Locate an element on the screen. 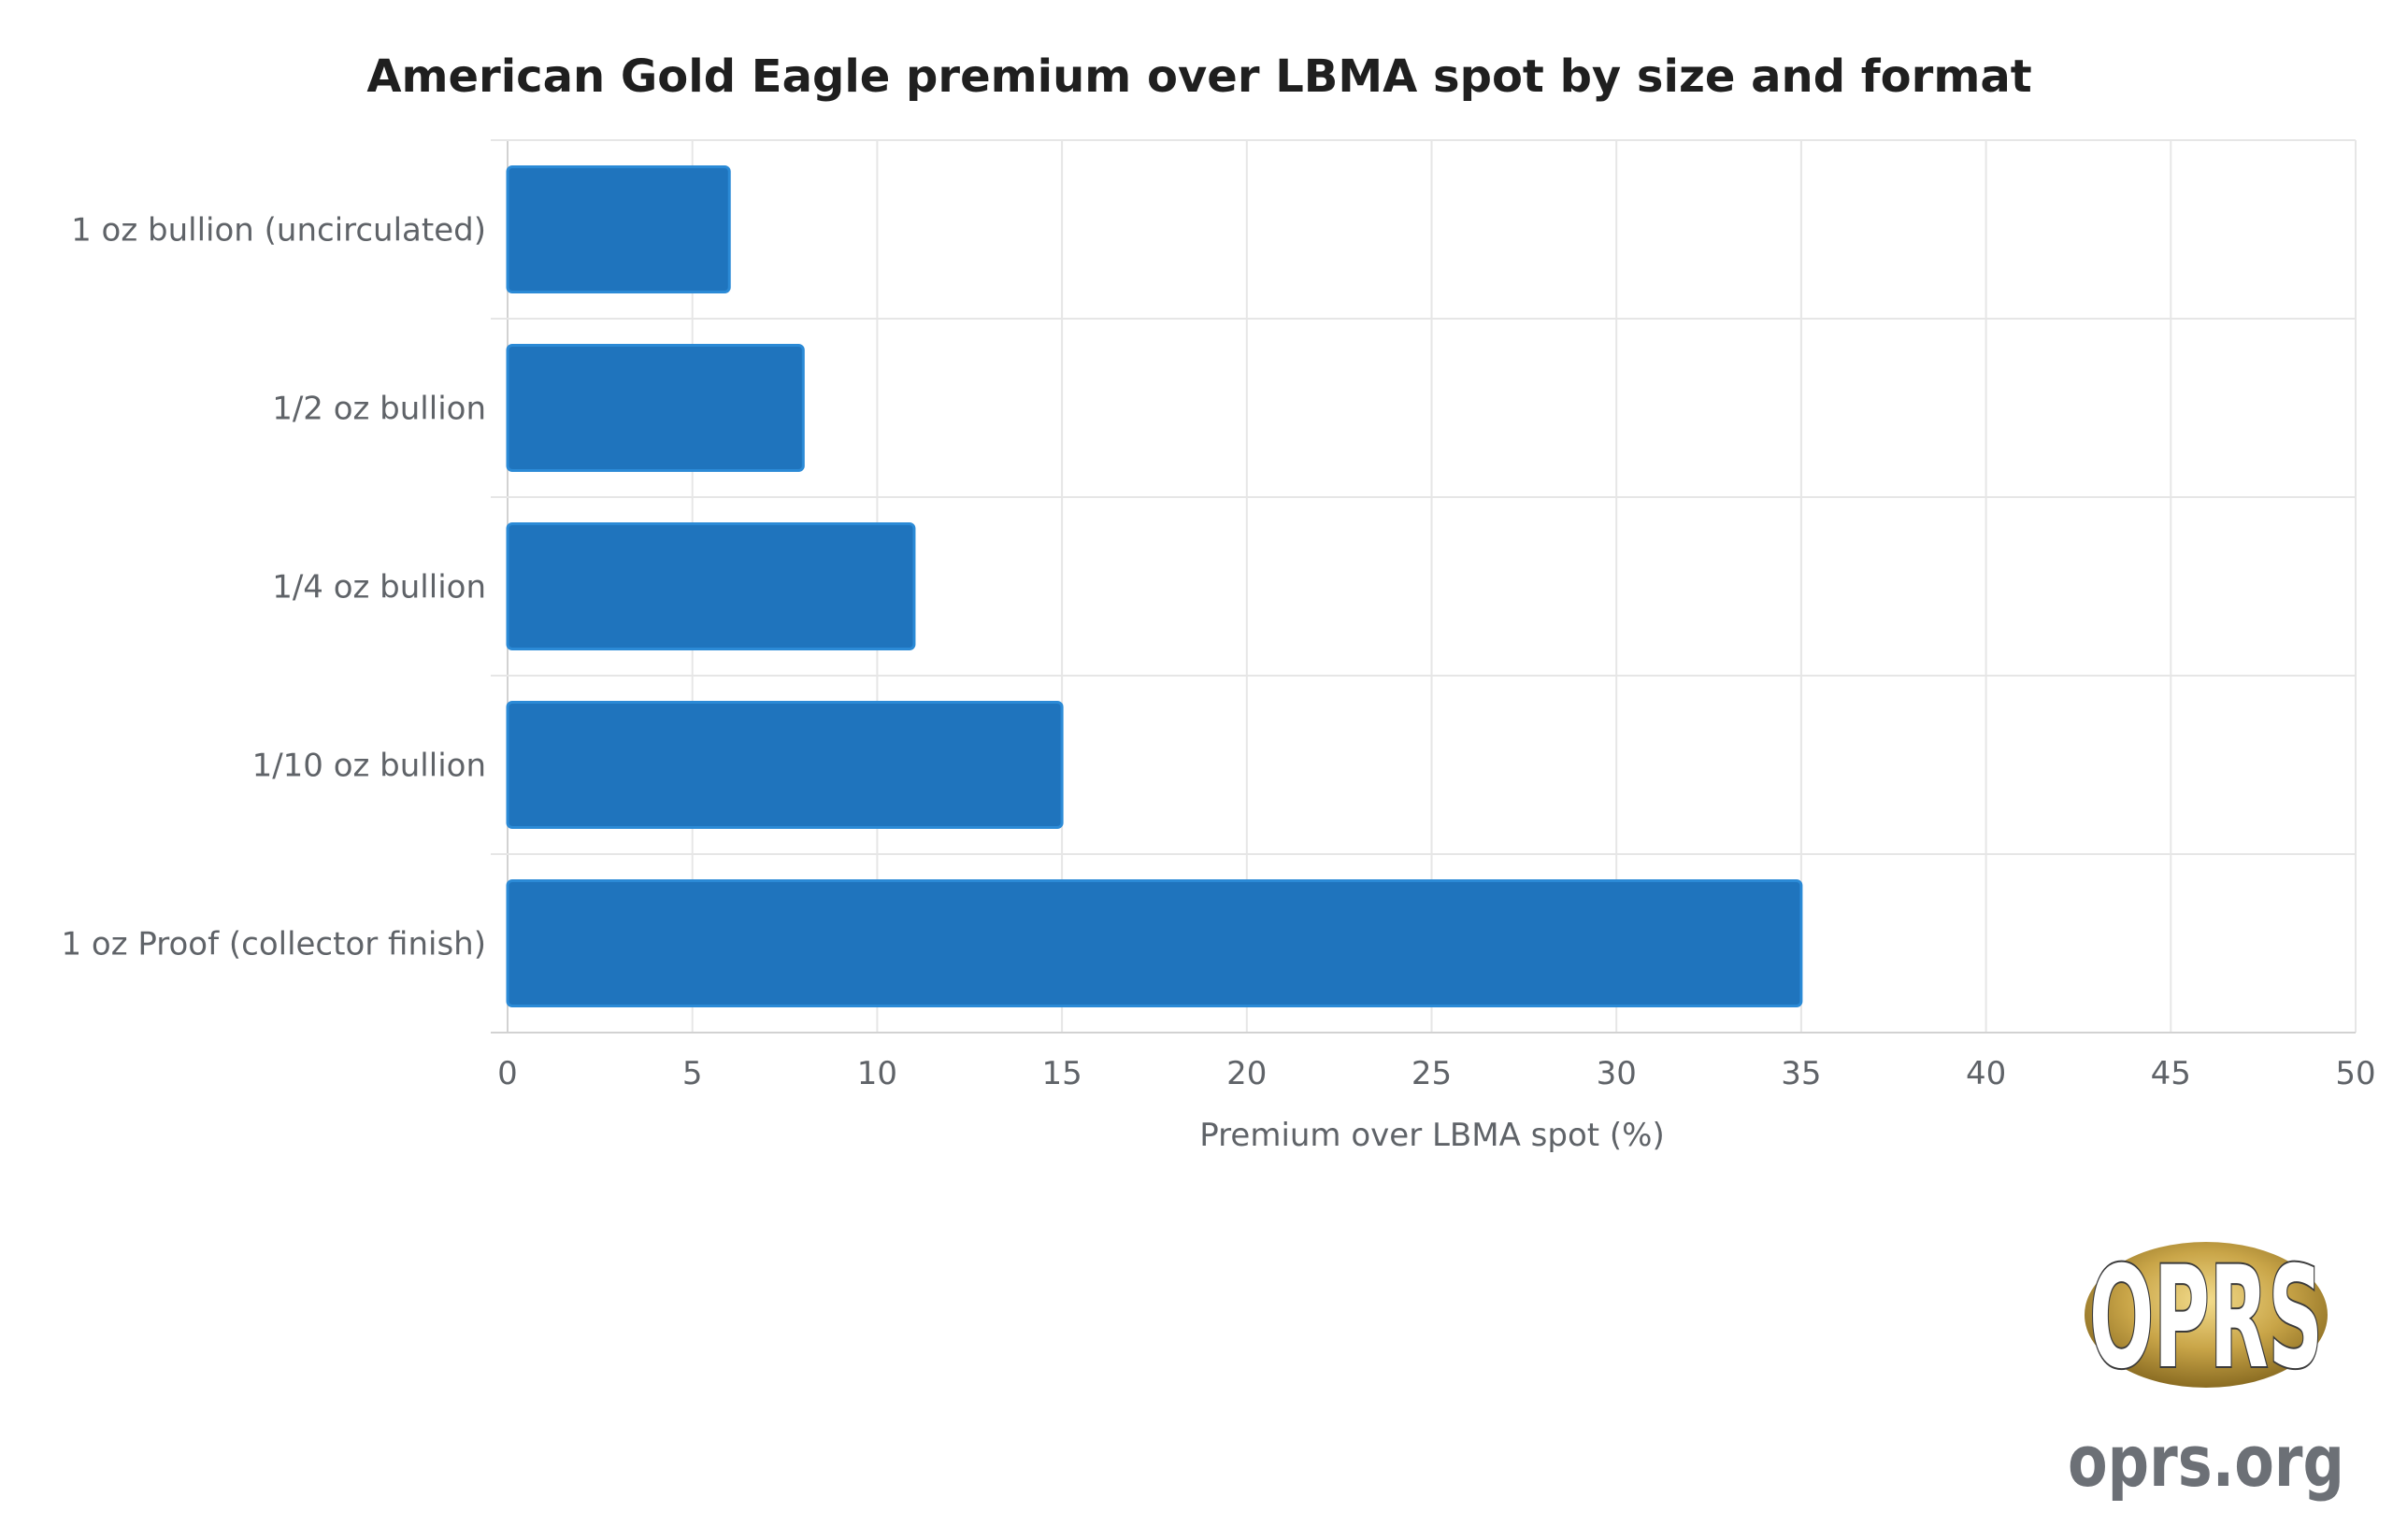  x-tick-label: 50 is located at coordinates (2355, 1073).